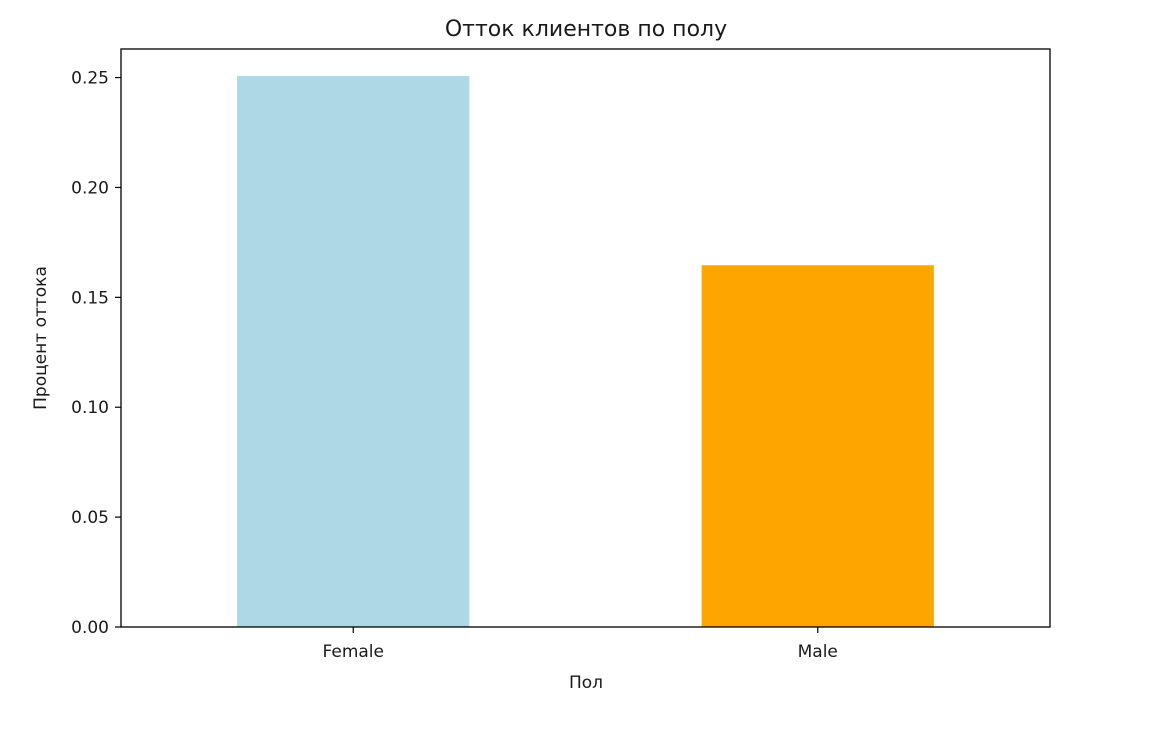  Describe the element at coordinates (90, 408) in the screenshot. I see `y-tick-label: 0.10` at that location.